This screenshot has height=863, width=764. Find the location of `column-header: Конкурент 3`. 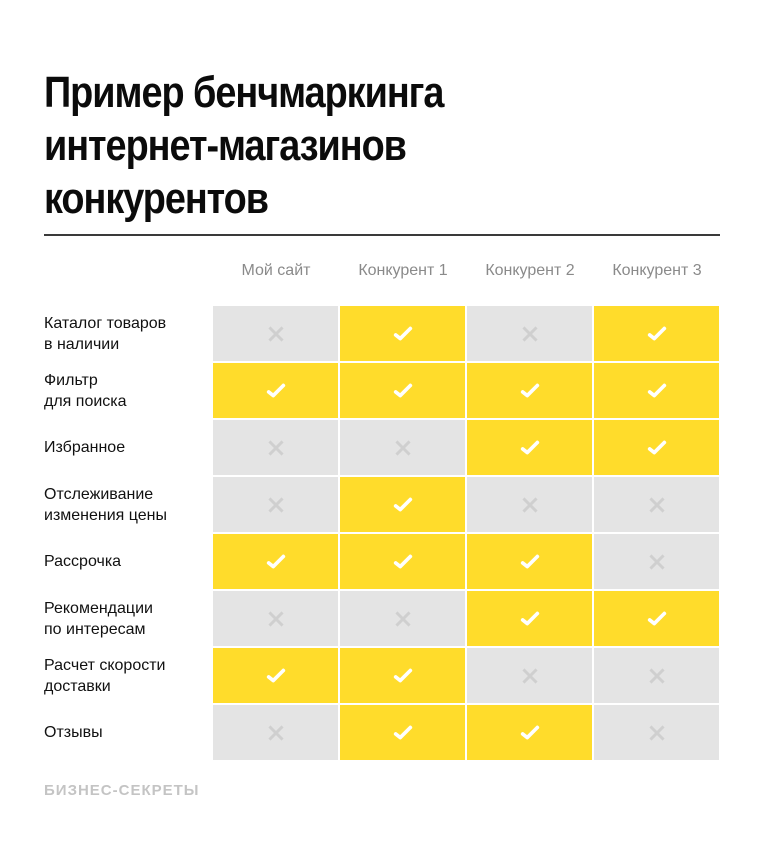

column-header: Конкурент 3 is located at coordinates (657, 270).